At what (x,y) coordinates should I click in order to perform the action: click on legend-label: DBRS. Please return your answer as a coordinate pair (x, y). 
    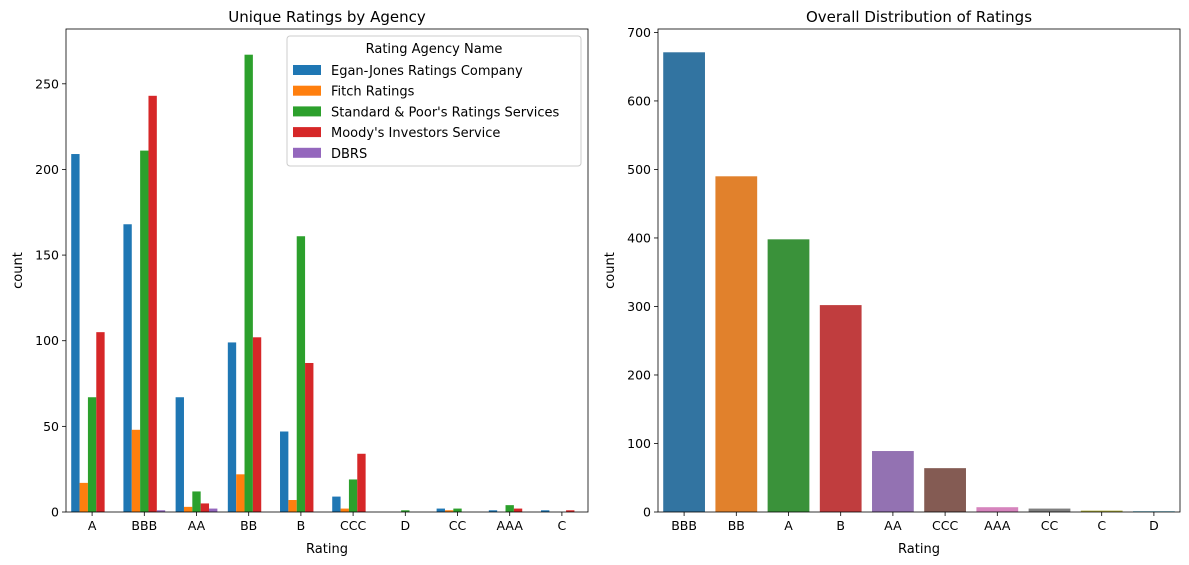
    Looking at the image, I should click on (349, 154).